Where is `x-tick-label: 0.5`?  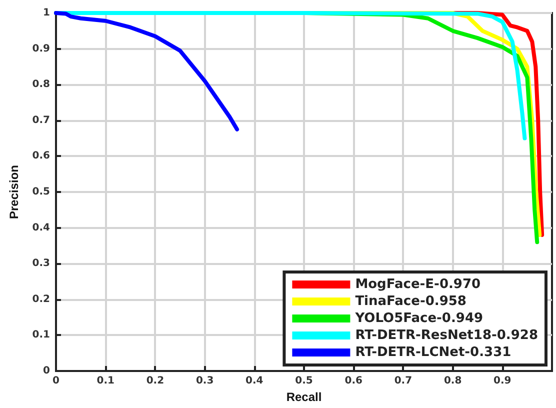 x-tick-label: 0.5 is located at coordinates (304, 381).